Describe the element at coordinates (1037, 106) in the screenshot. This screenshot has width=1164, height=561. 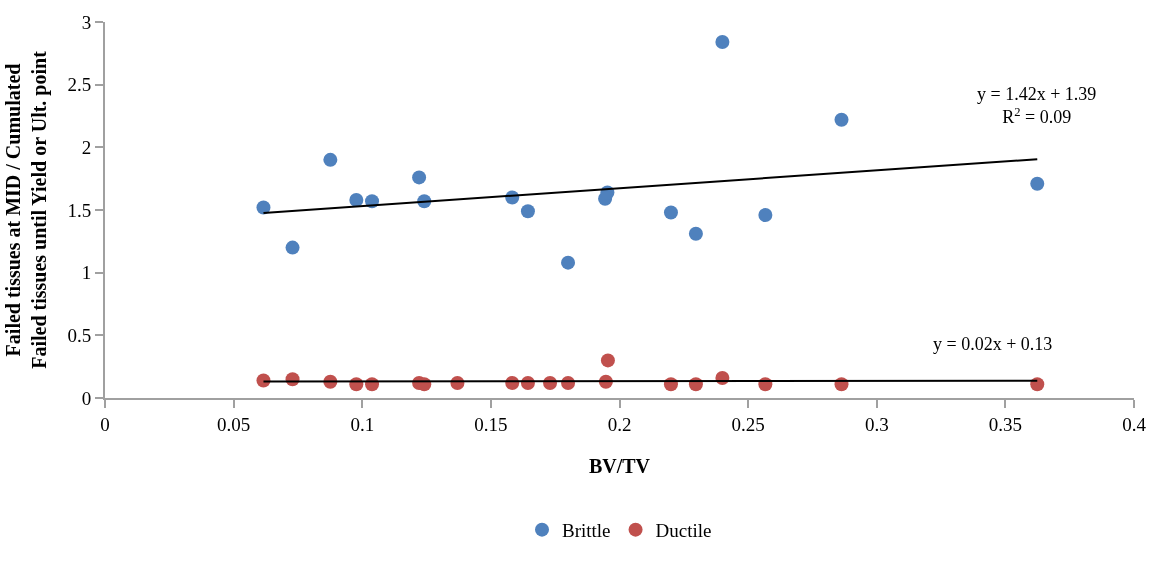
I see `annotation: y = 1.42x + 1.39 R$^{2}$ = 0.09` at that location.